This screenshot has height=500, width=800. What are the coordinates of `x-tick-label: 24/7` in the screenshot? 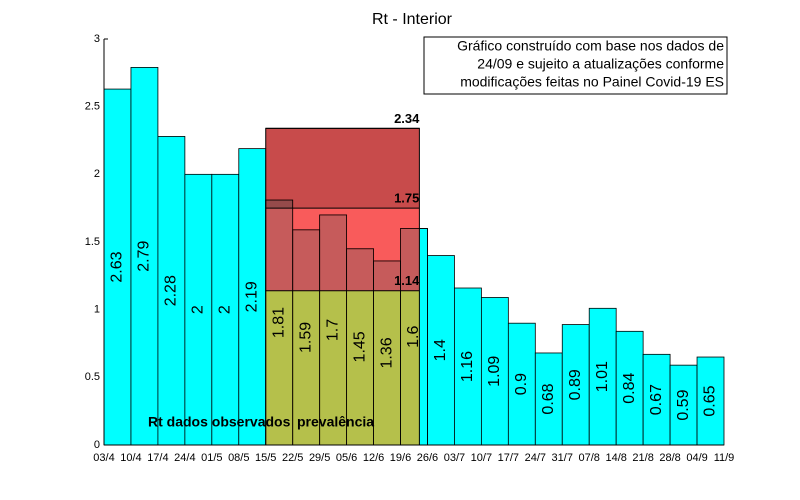 It's located at (535, 458).